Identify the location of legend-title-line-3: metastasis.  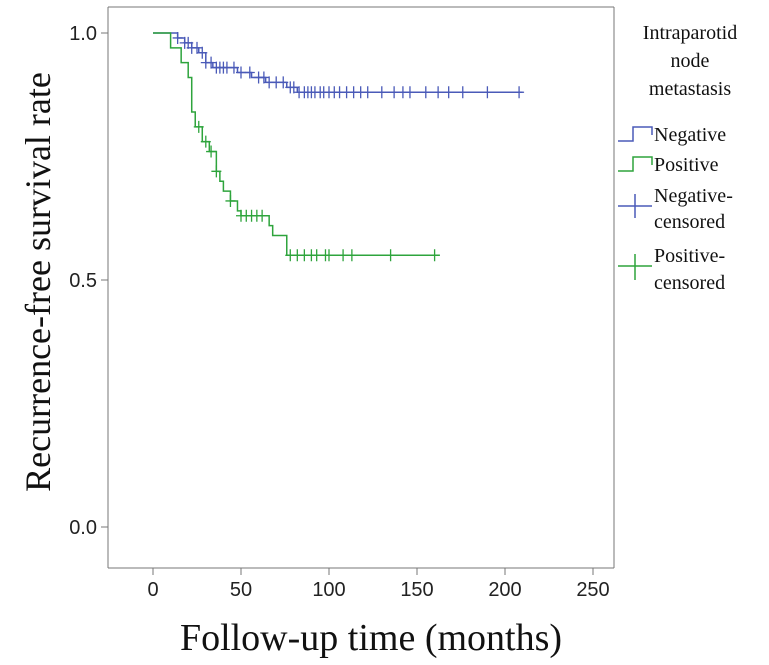
(690, 89).